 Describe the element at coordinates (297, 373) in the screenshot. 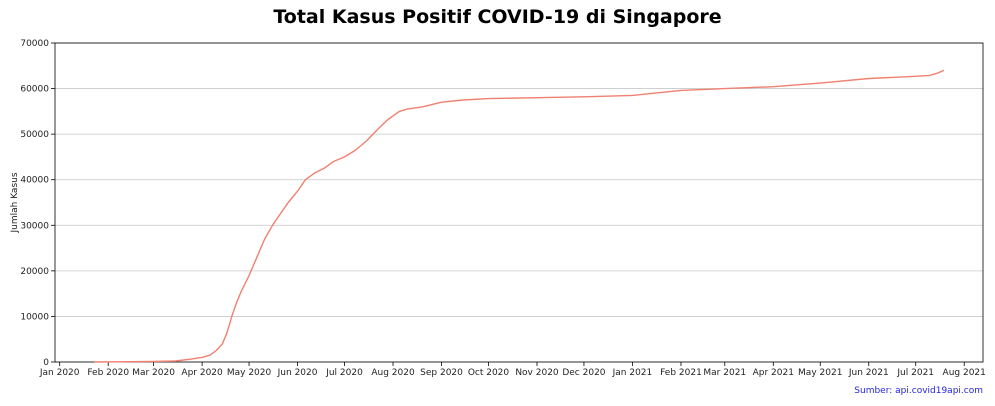

I see `x-tick-label: Jun 2020` at that location.